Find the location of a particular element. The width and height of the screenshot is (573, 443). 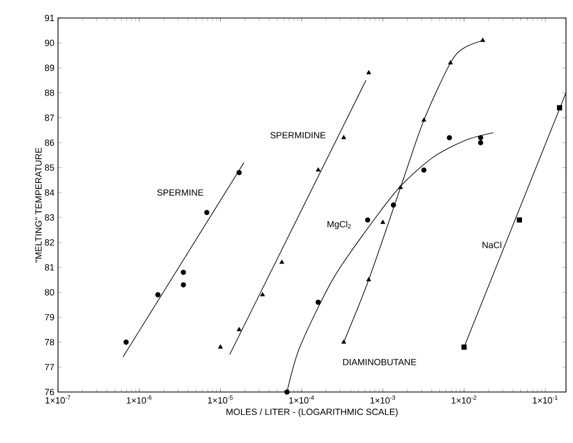

y-tick-label: 76 is located at coordinates (49, 392).